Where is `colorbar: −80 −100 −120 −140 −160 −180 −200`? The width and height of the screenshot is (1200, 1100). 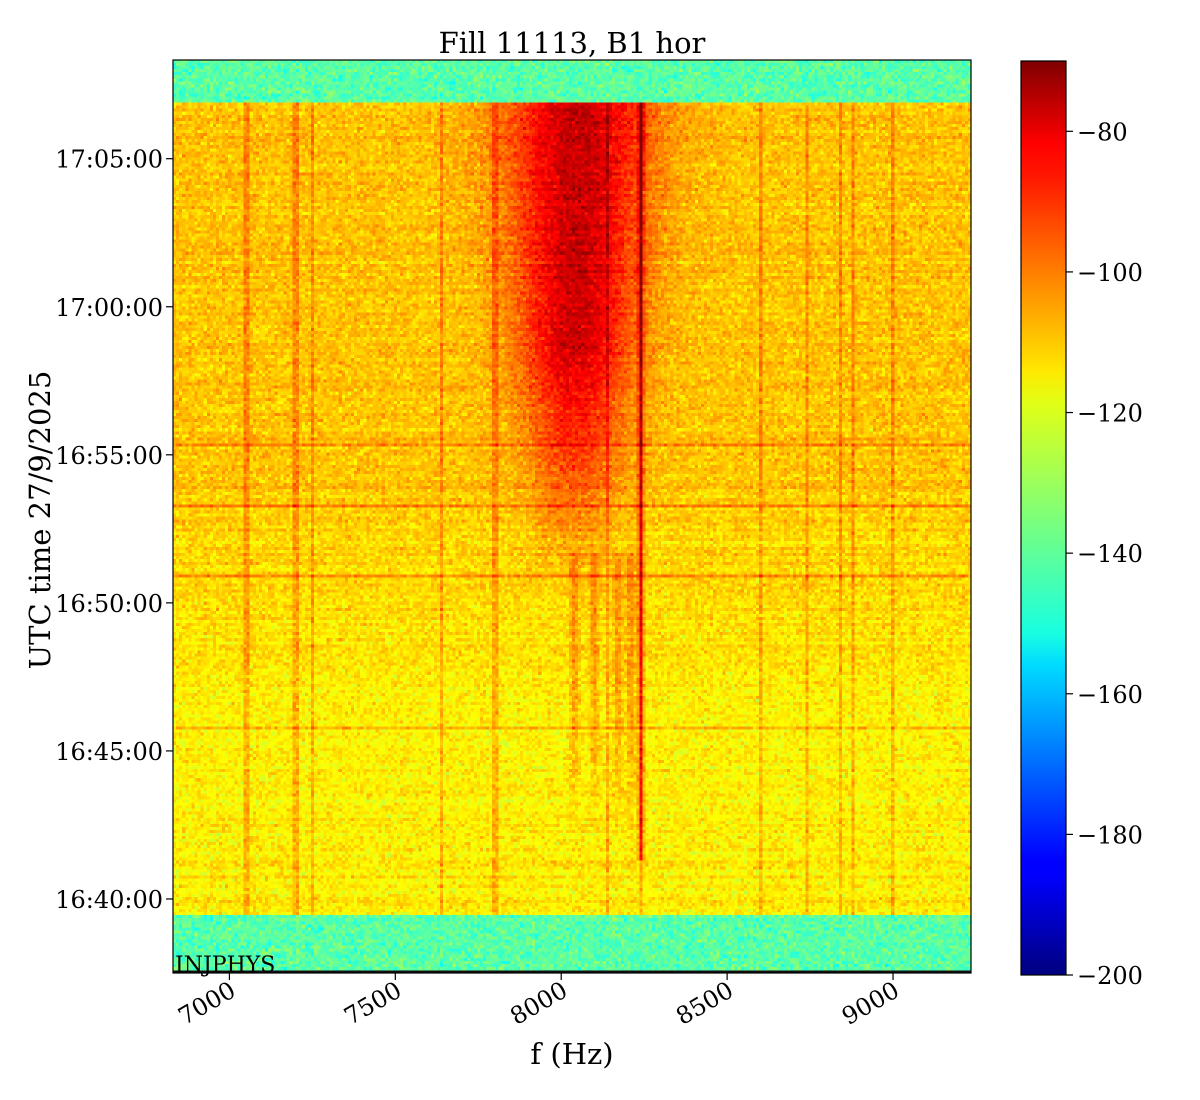 colorbar: −80 −100 −120 −140 −160 −180 −200 is located at coordinates (1081, 525).